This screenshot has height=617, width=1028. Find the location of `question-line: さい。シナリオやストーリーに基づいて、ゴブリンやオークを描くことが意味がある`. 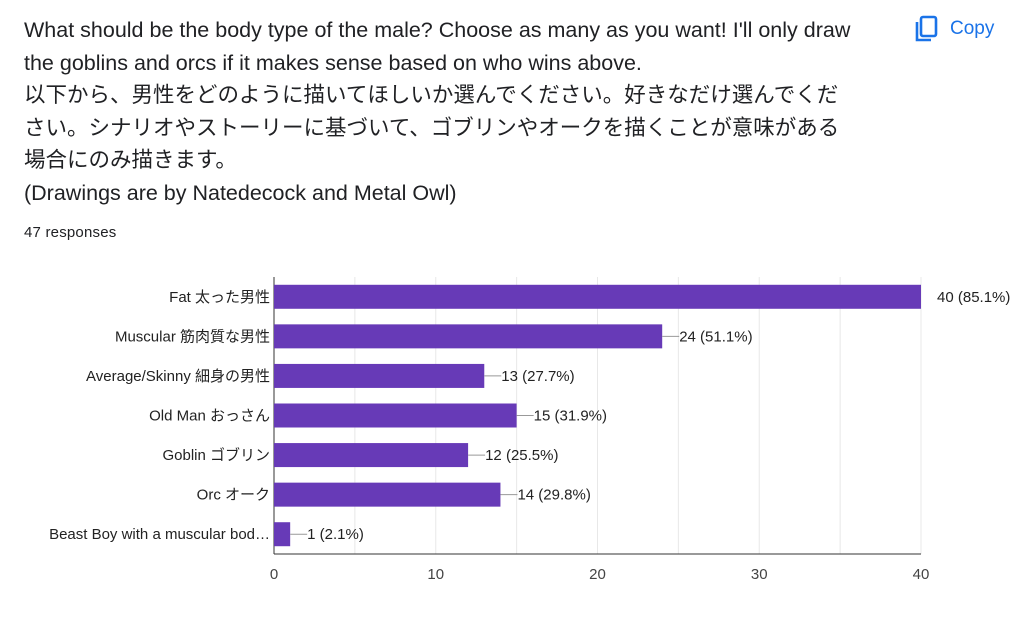

question-line: さい。シナリオやストーリーに基づいて、ゴブリンやオークを描くことが意味がある is located at coordinates (432, 127).